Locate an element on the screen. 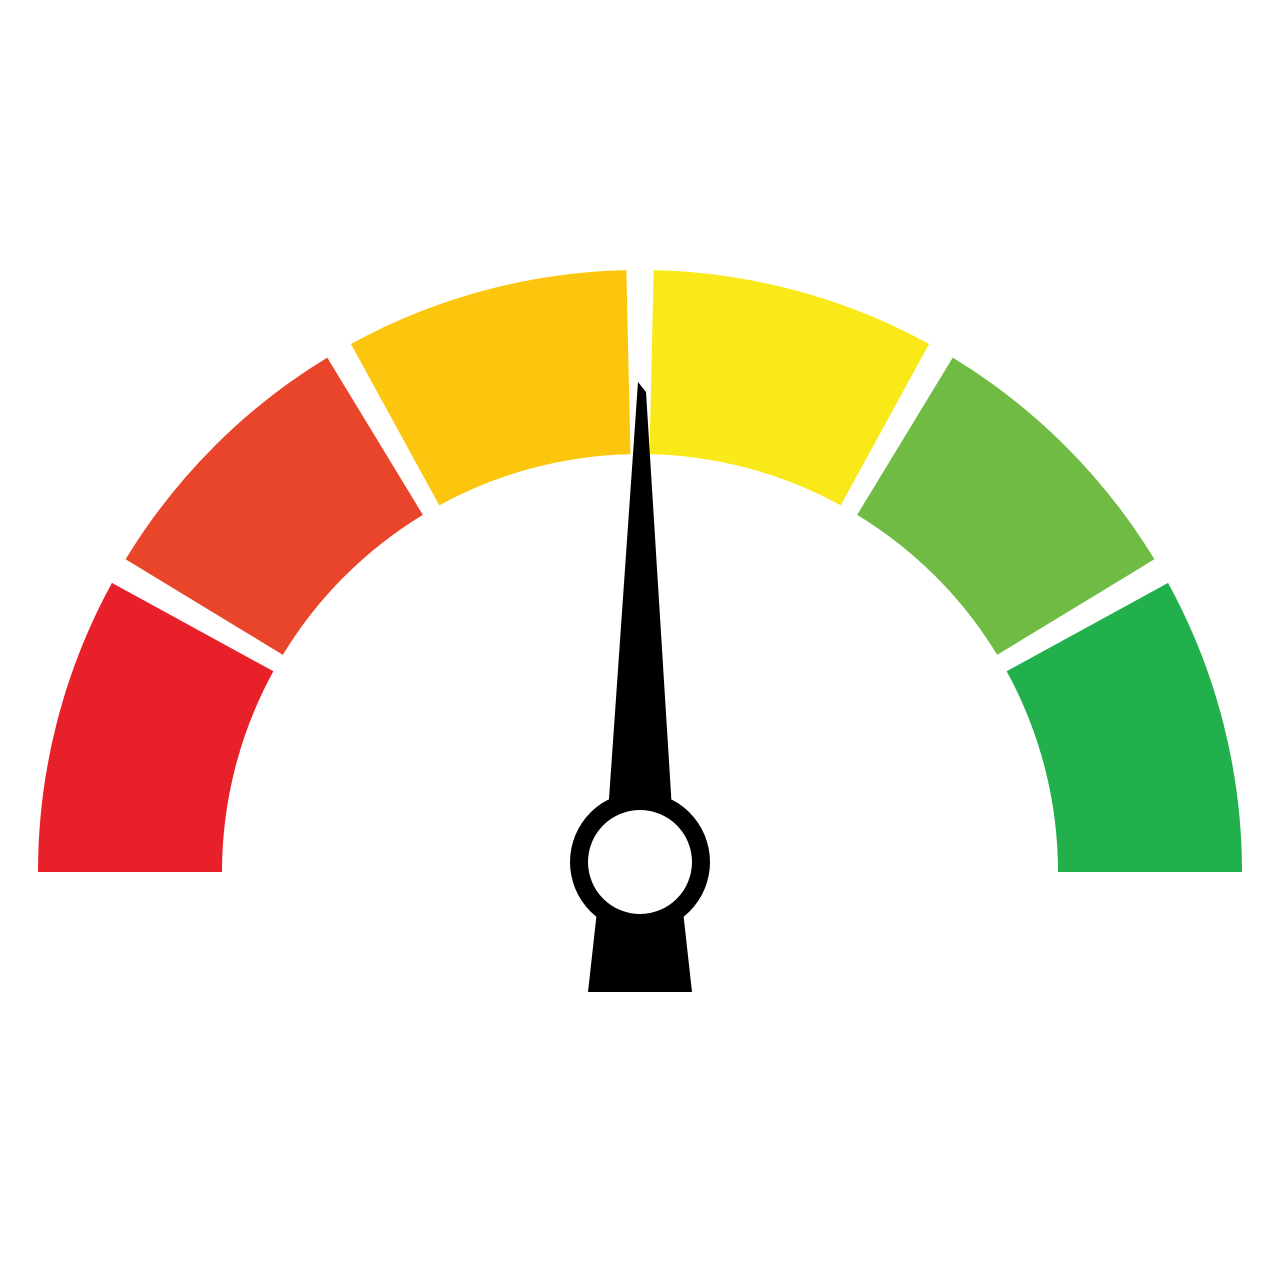 Image resolution: width=1280 pixels, height=1280 pixels. needle-pointer is located at coordinates (640, 612).